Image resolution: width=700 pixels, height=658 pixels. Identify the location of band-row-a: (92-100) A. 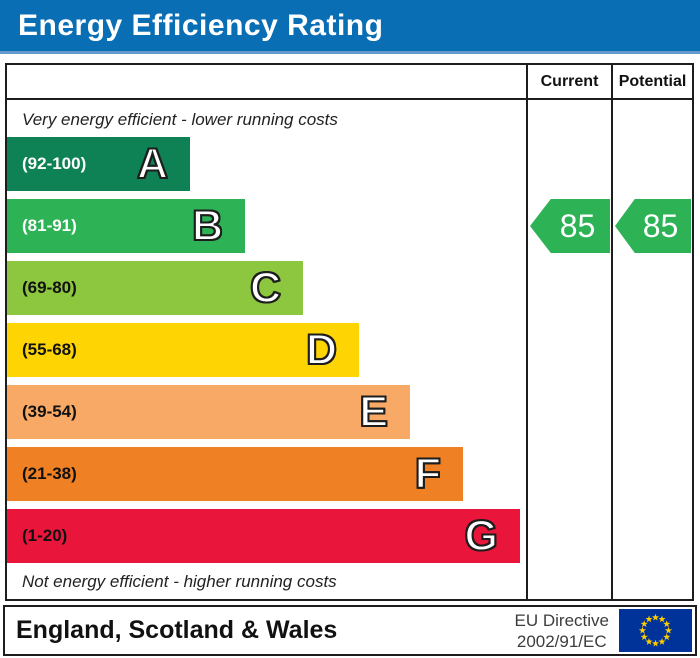
(266, 168).